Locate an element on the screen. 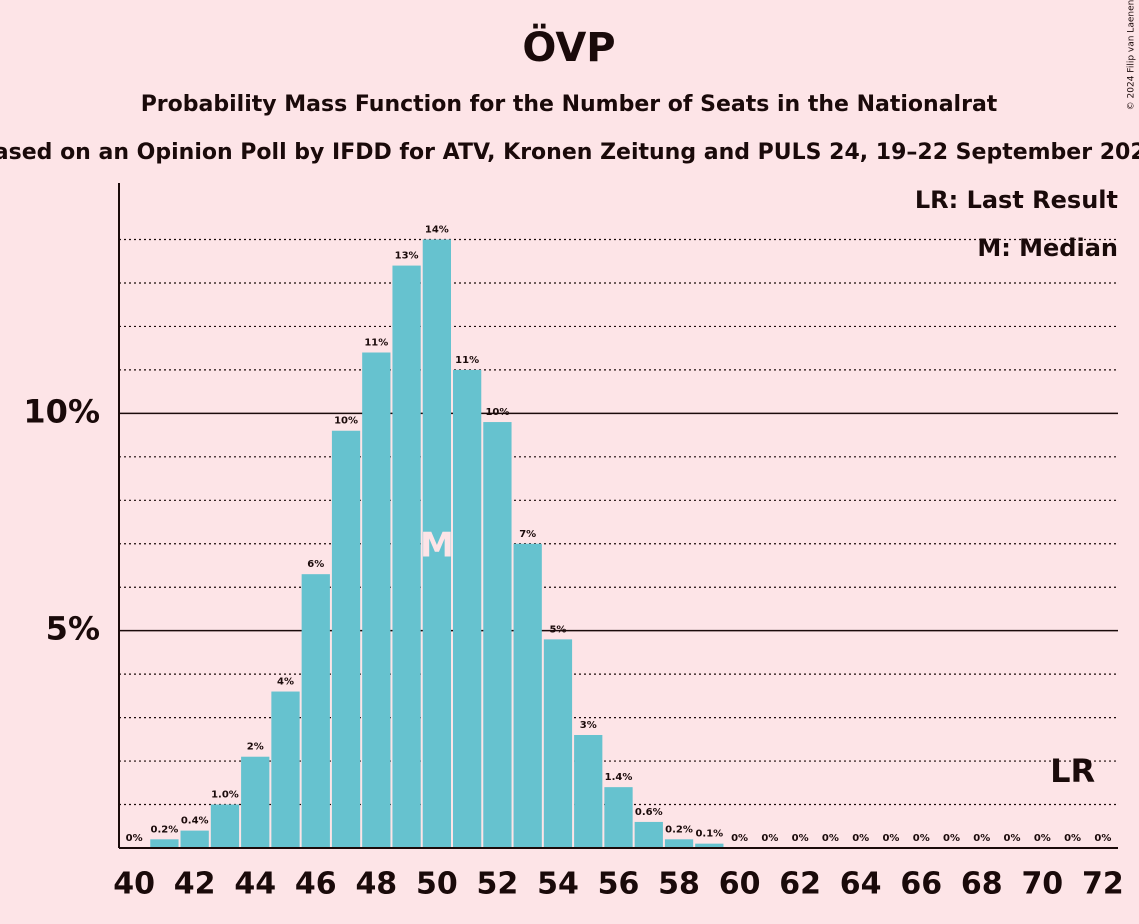 This screenshot has width=1139, height=924. value-label: 7% is located at coordinates (527, 534).